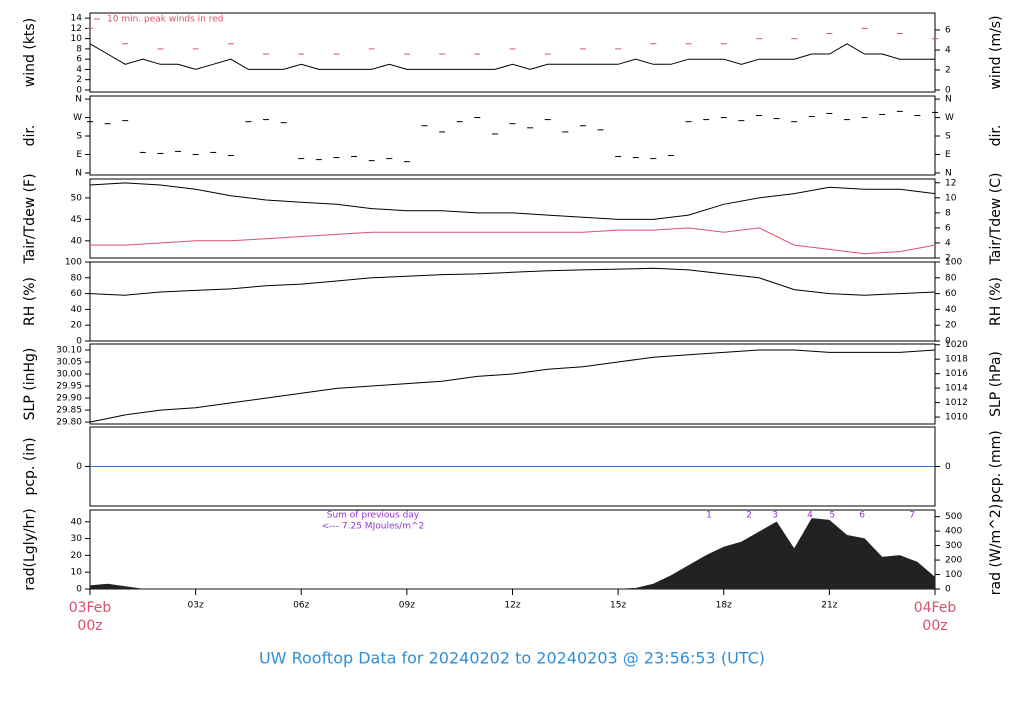 The image size is (1024, 704). Describe the element at coordinates (30, 301) in the screenshot. I see `y-axis-label: RH (%)` at that location.